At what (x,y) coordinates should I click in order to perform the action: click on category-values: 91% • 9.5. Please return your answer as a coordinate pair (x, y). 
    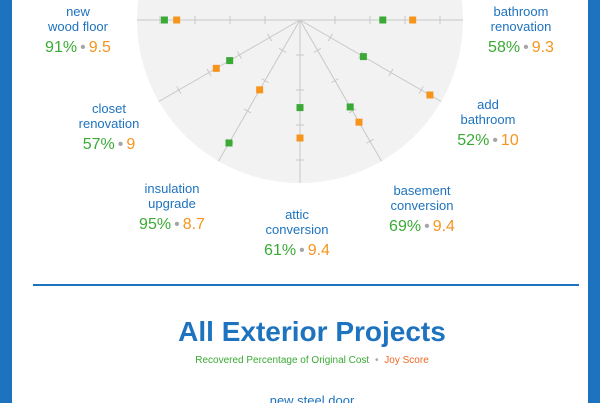
    Looking at the image, I should click on (78, 48).